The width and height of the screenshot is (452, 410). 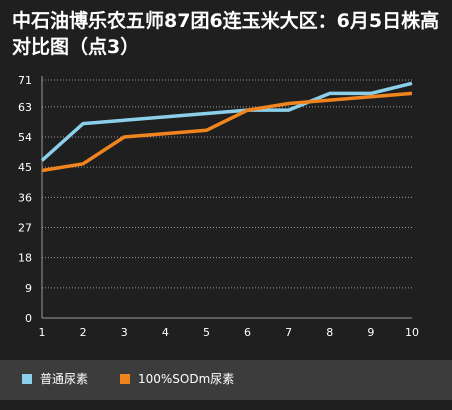 What do you see at coordinates (25, 137) in the screenshot?
I see `y-tick-label-54: 54` at bounding box center [25, 137].